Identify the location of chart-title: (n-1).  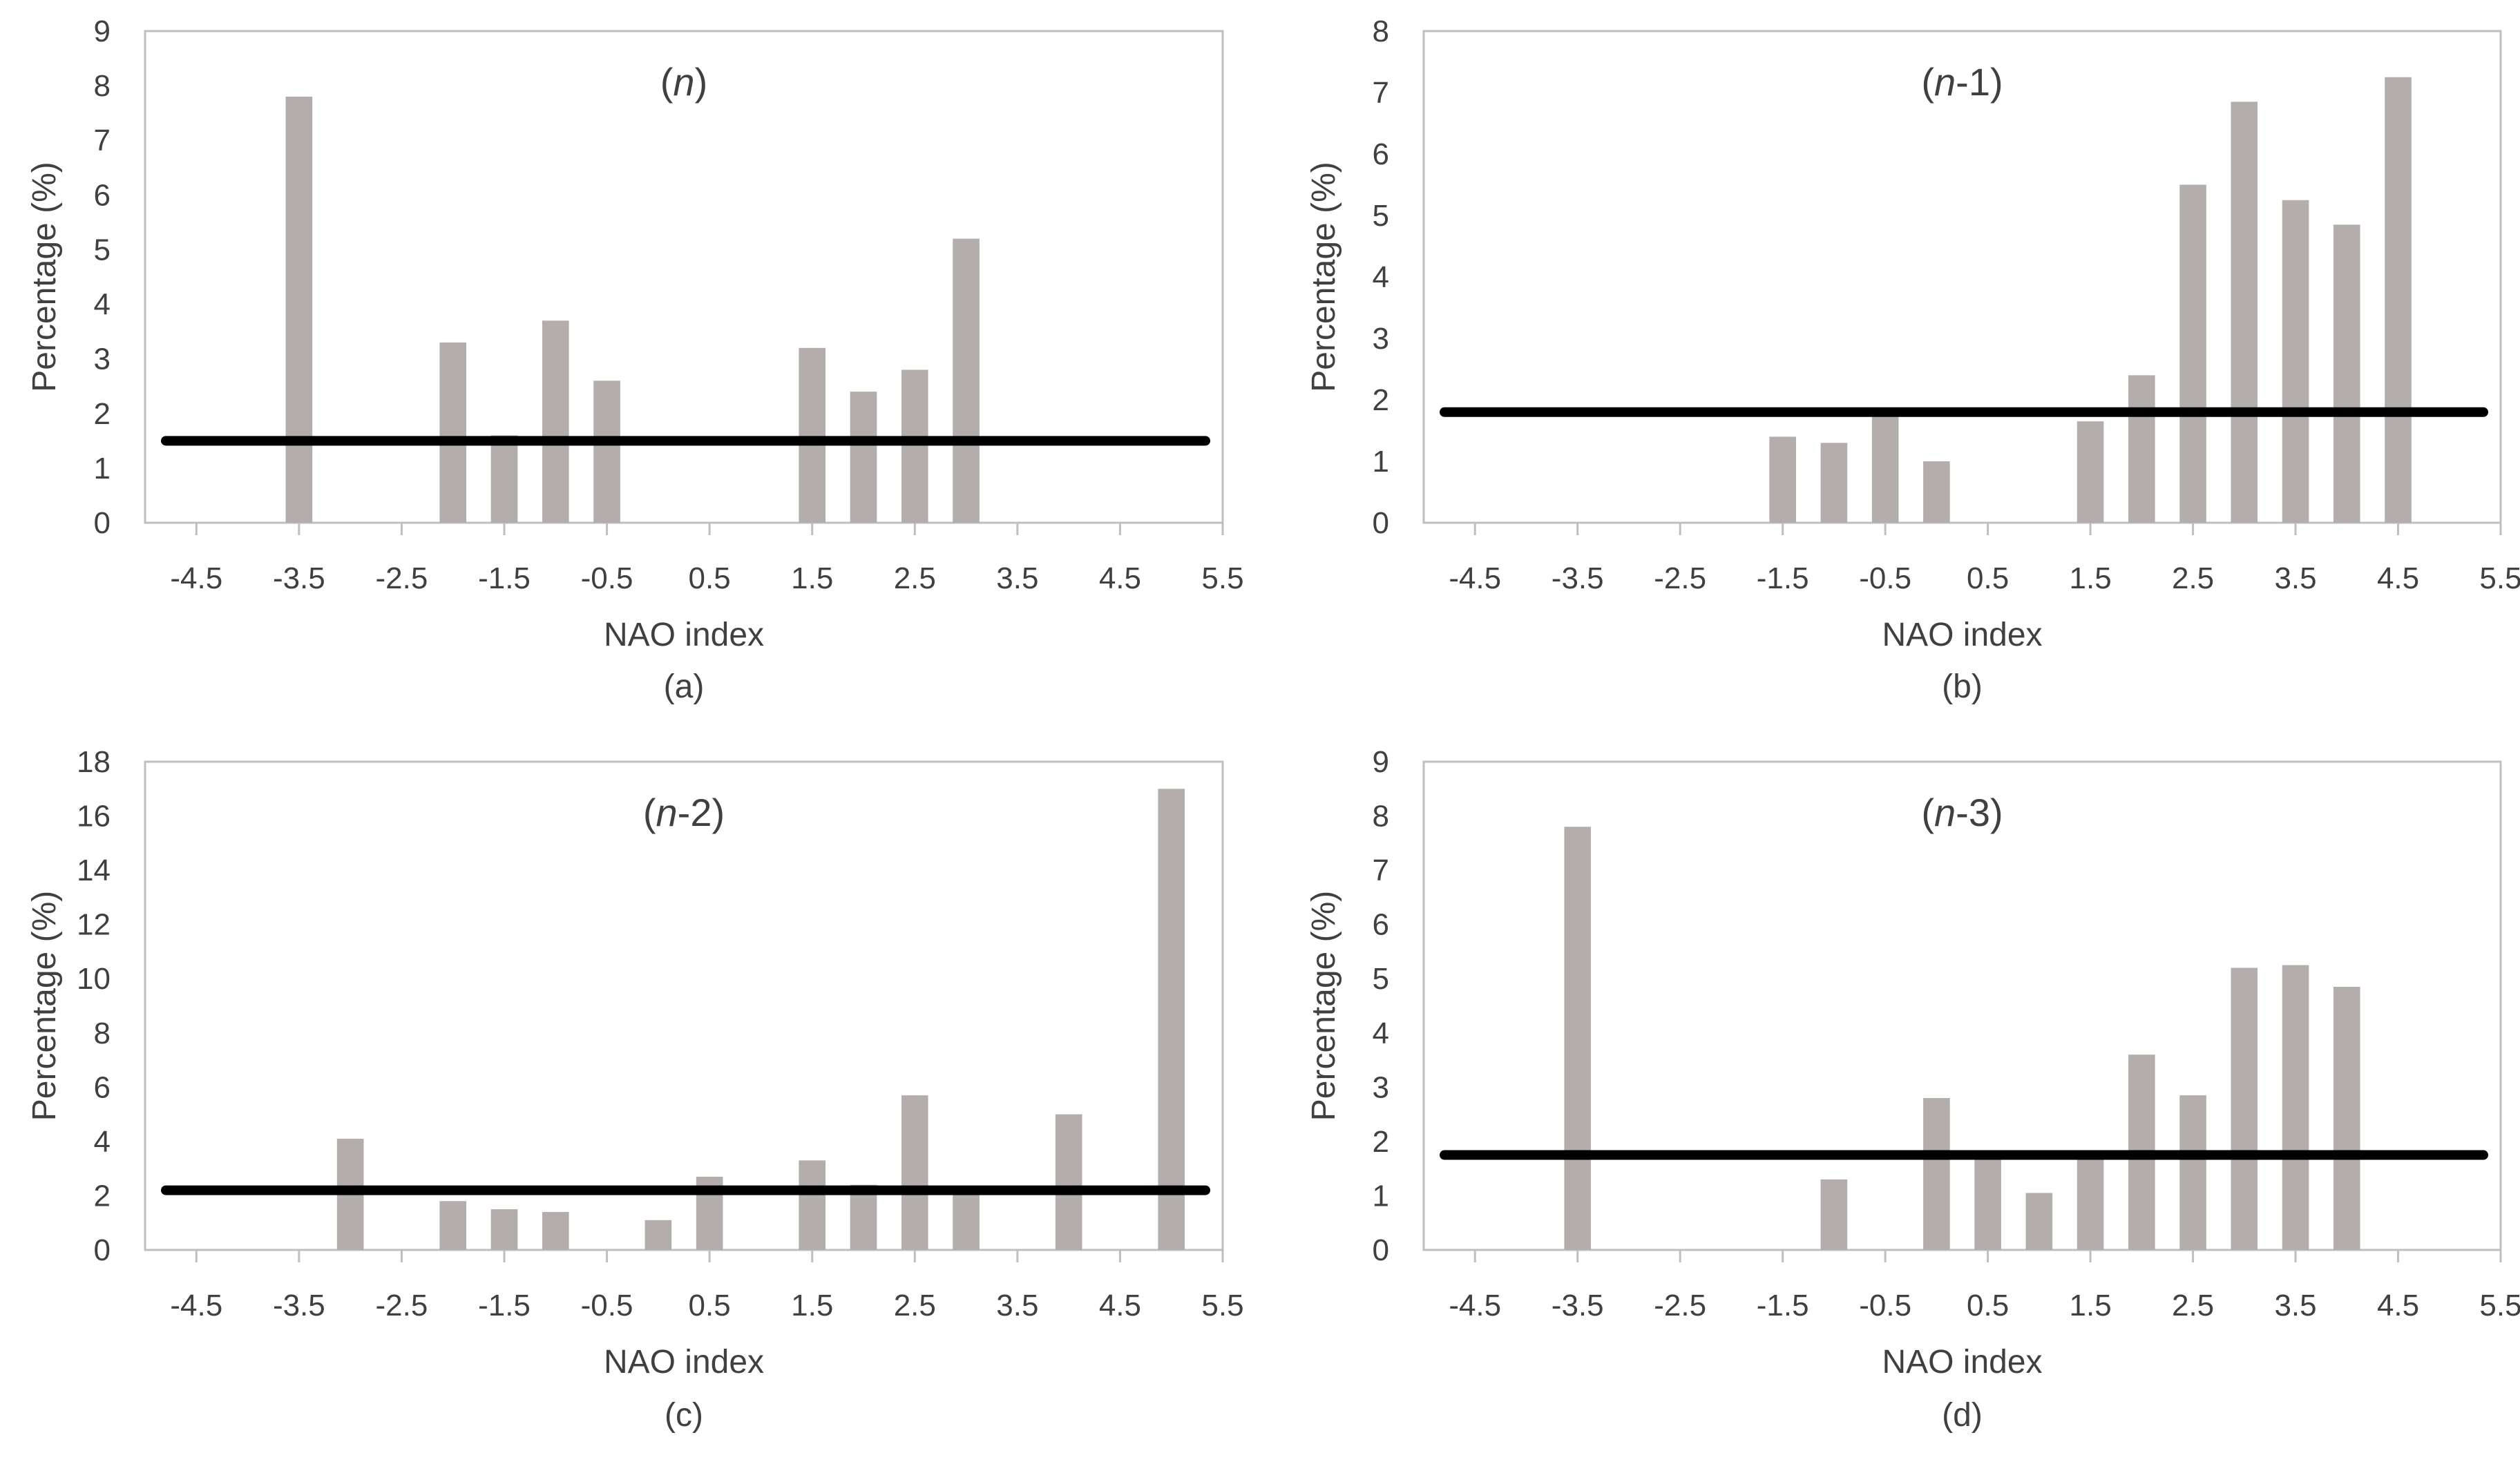
(1962, 82).